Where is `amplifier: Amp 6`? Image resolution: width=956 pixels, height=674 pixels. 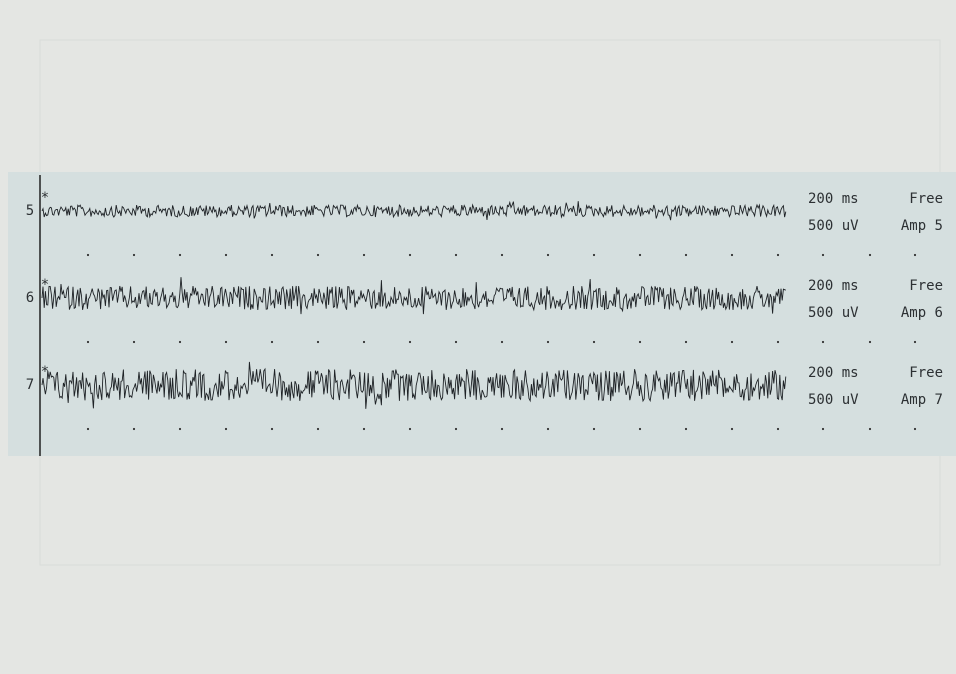
amplifier: Amp 6 is located at coordinates (922, 313).